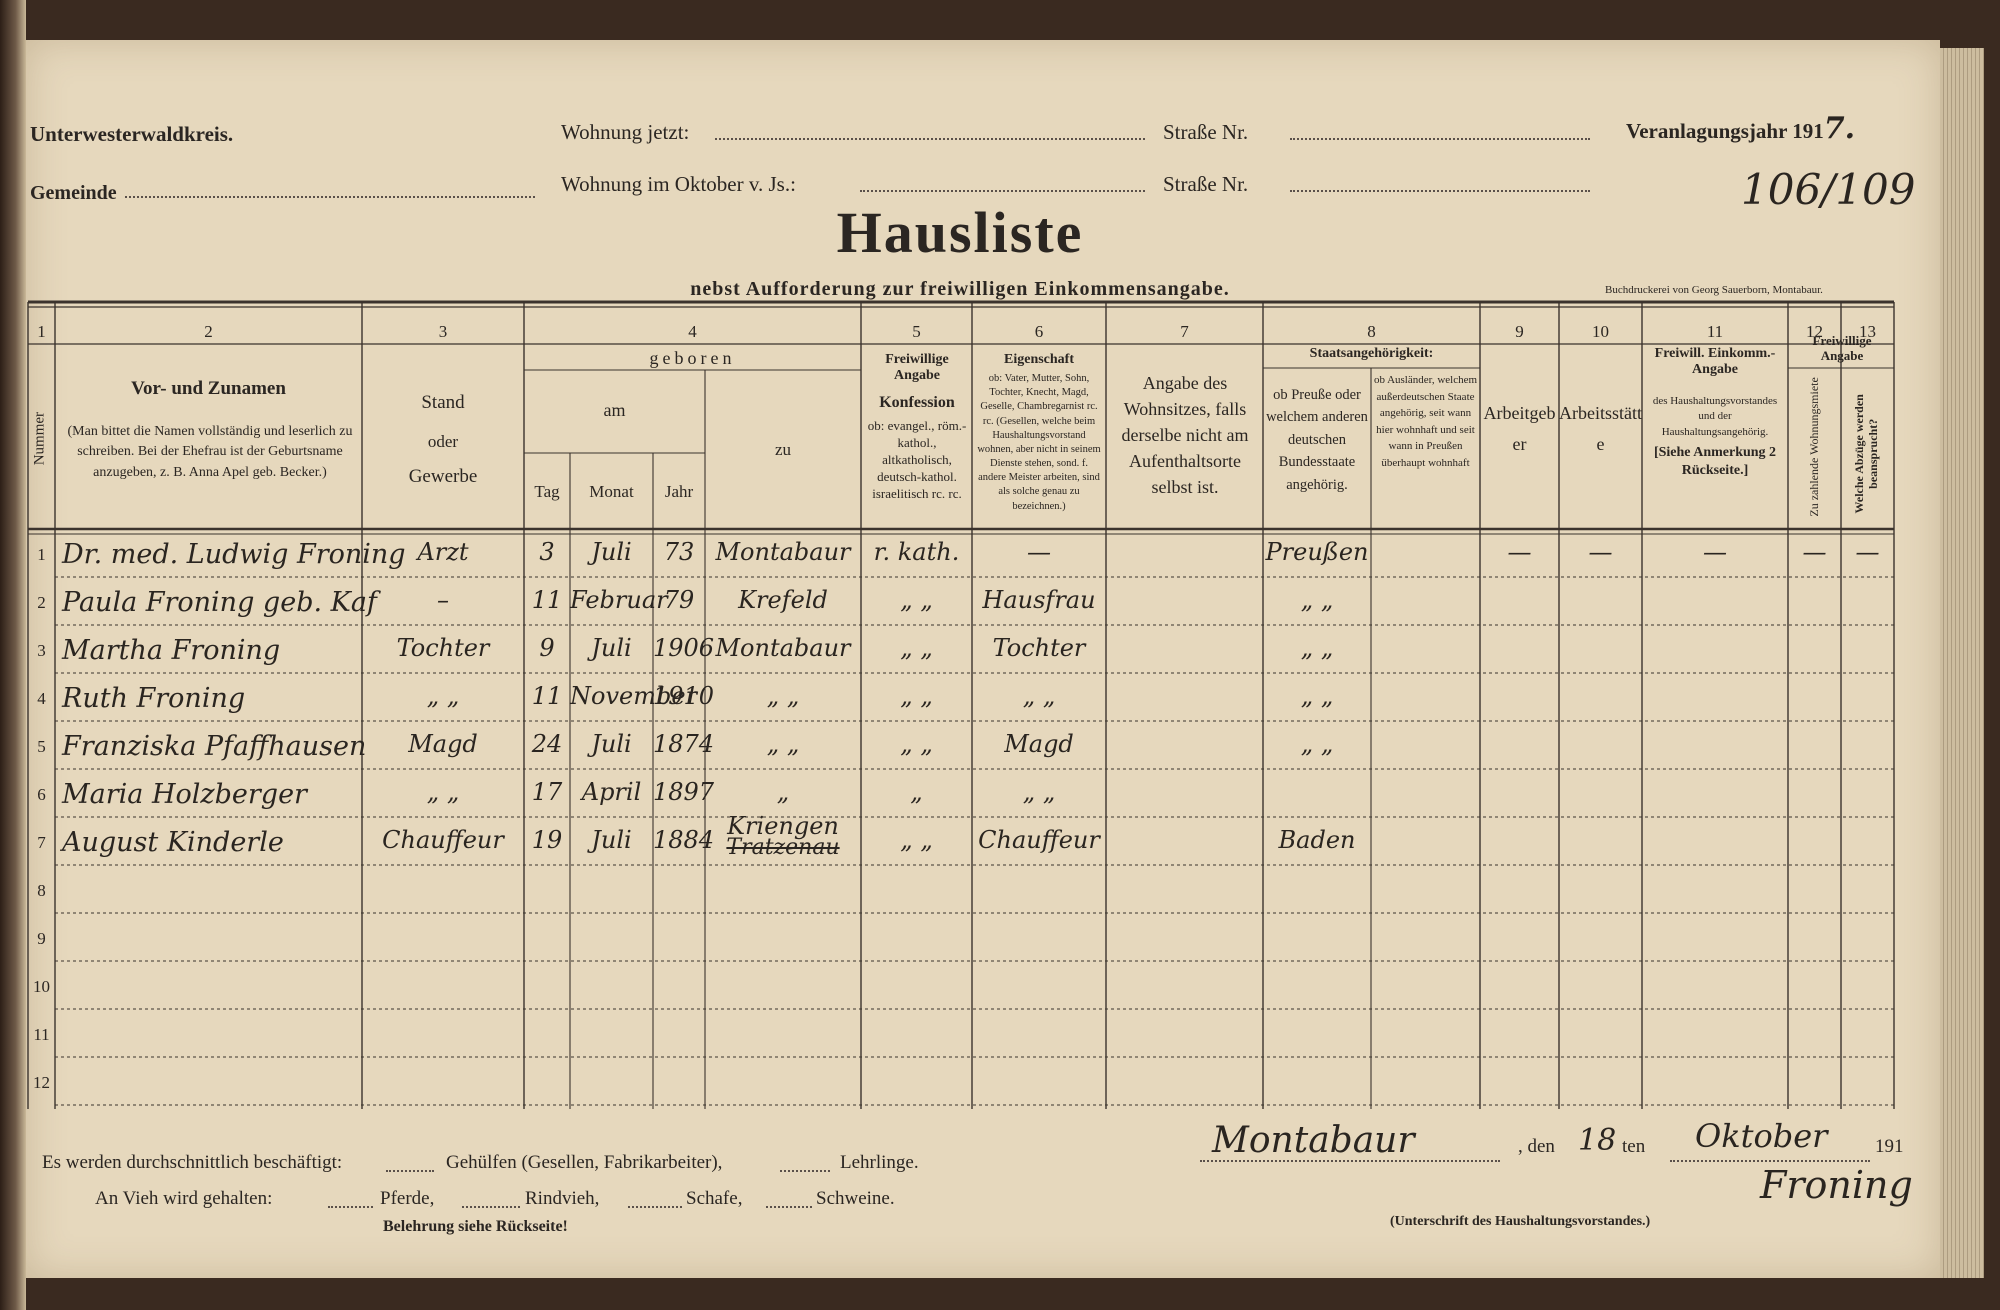 The width and height of the screenshot is (2000, 1310). What do you see at coordinates (73, 193) in the screenshot?
I see `field-label: Gemeinde` at bounding box center [73, 193].